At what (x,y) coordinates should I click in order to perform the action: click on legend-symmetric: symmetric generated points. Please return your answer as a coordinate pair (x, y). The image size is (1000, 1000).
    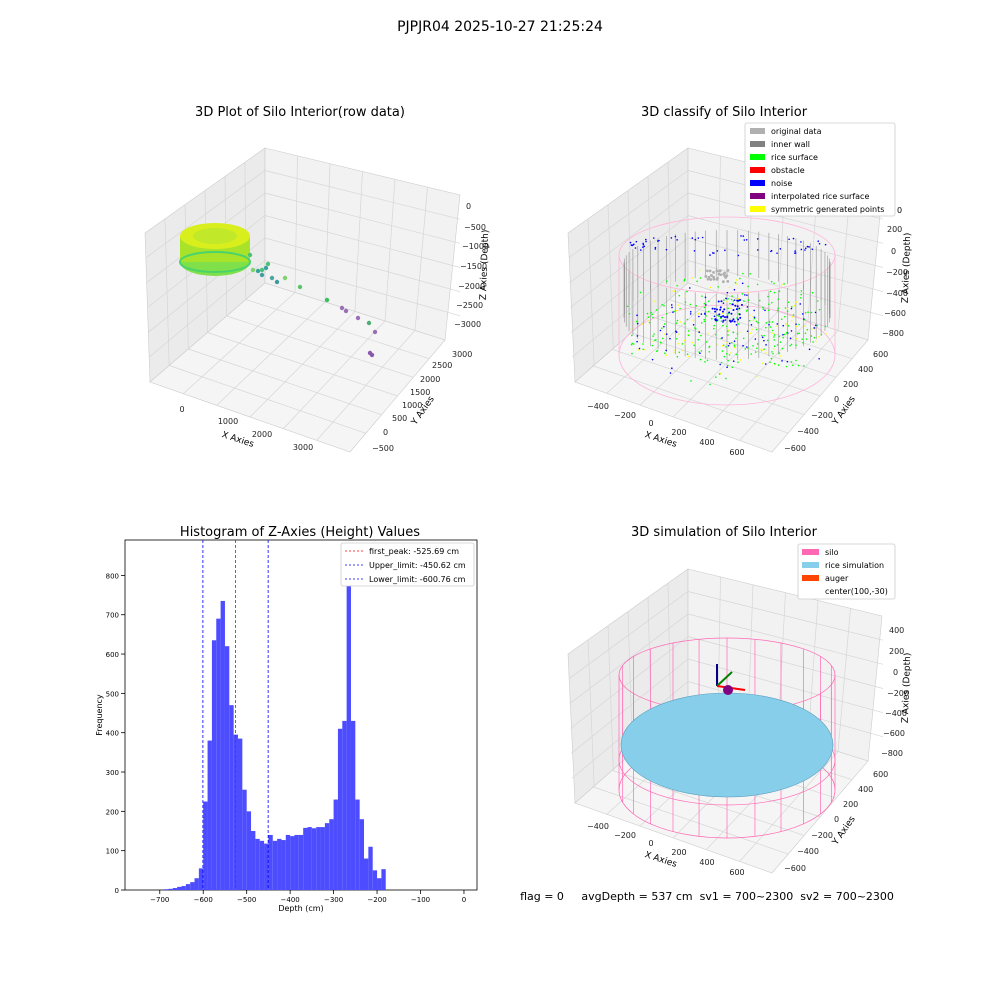
    Looking at the image, I should click on (827, 209).